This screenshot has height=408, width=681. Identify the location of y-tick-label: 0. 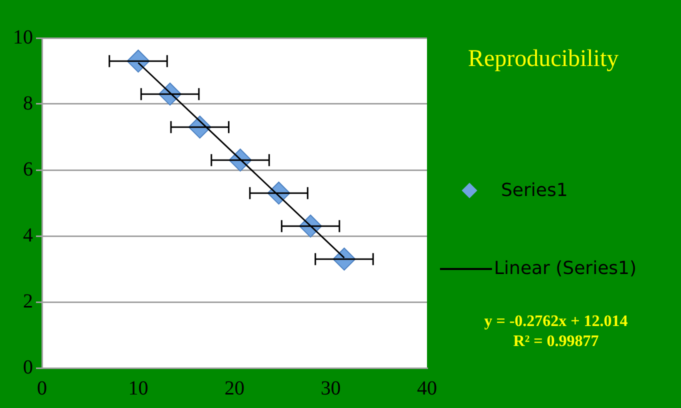
(28, 367).